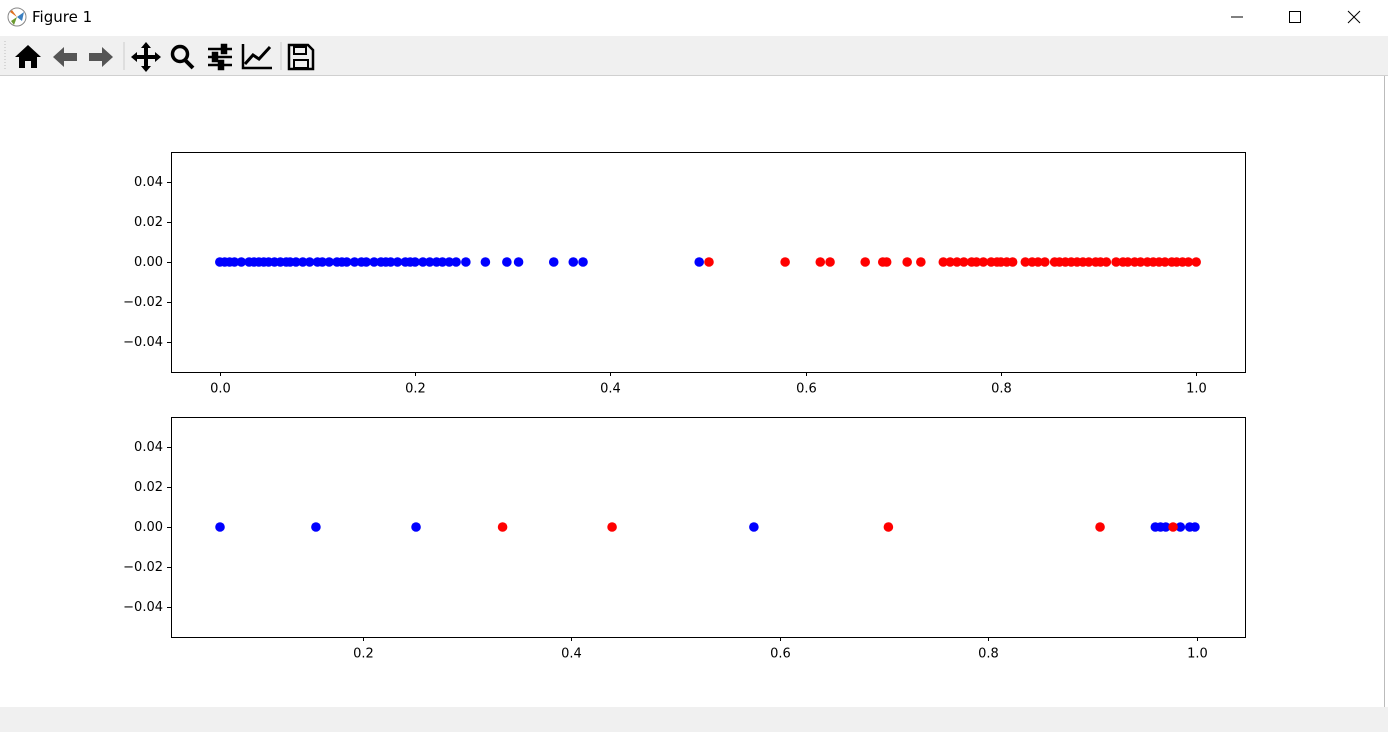 This screenshot has width=1388, height=732. What do you see at coordinates (17, 17) in the screenshot?
I see `app-icon` at bounding box center [17, 17].